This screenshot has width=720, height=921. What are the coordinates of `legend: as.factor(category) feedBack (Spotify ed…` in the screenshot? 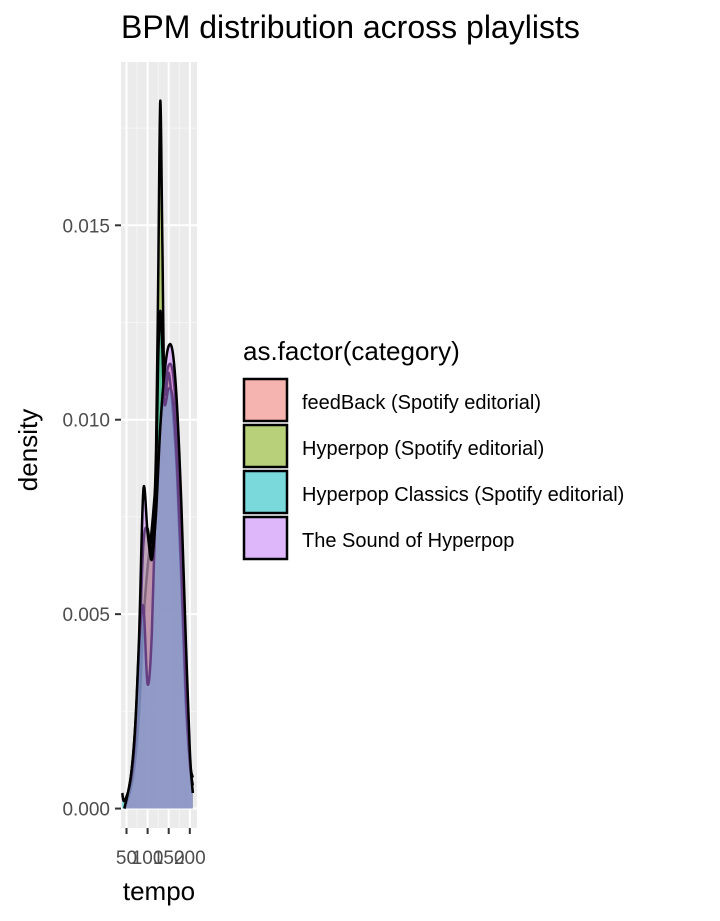 It's located at (433, 448).